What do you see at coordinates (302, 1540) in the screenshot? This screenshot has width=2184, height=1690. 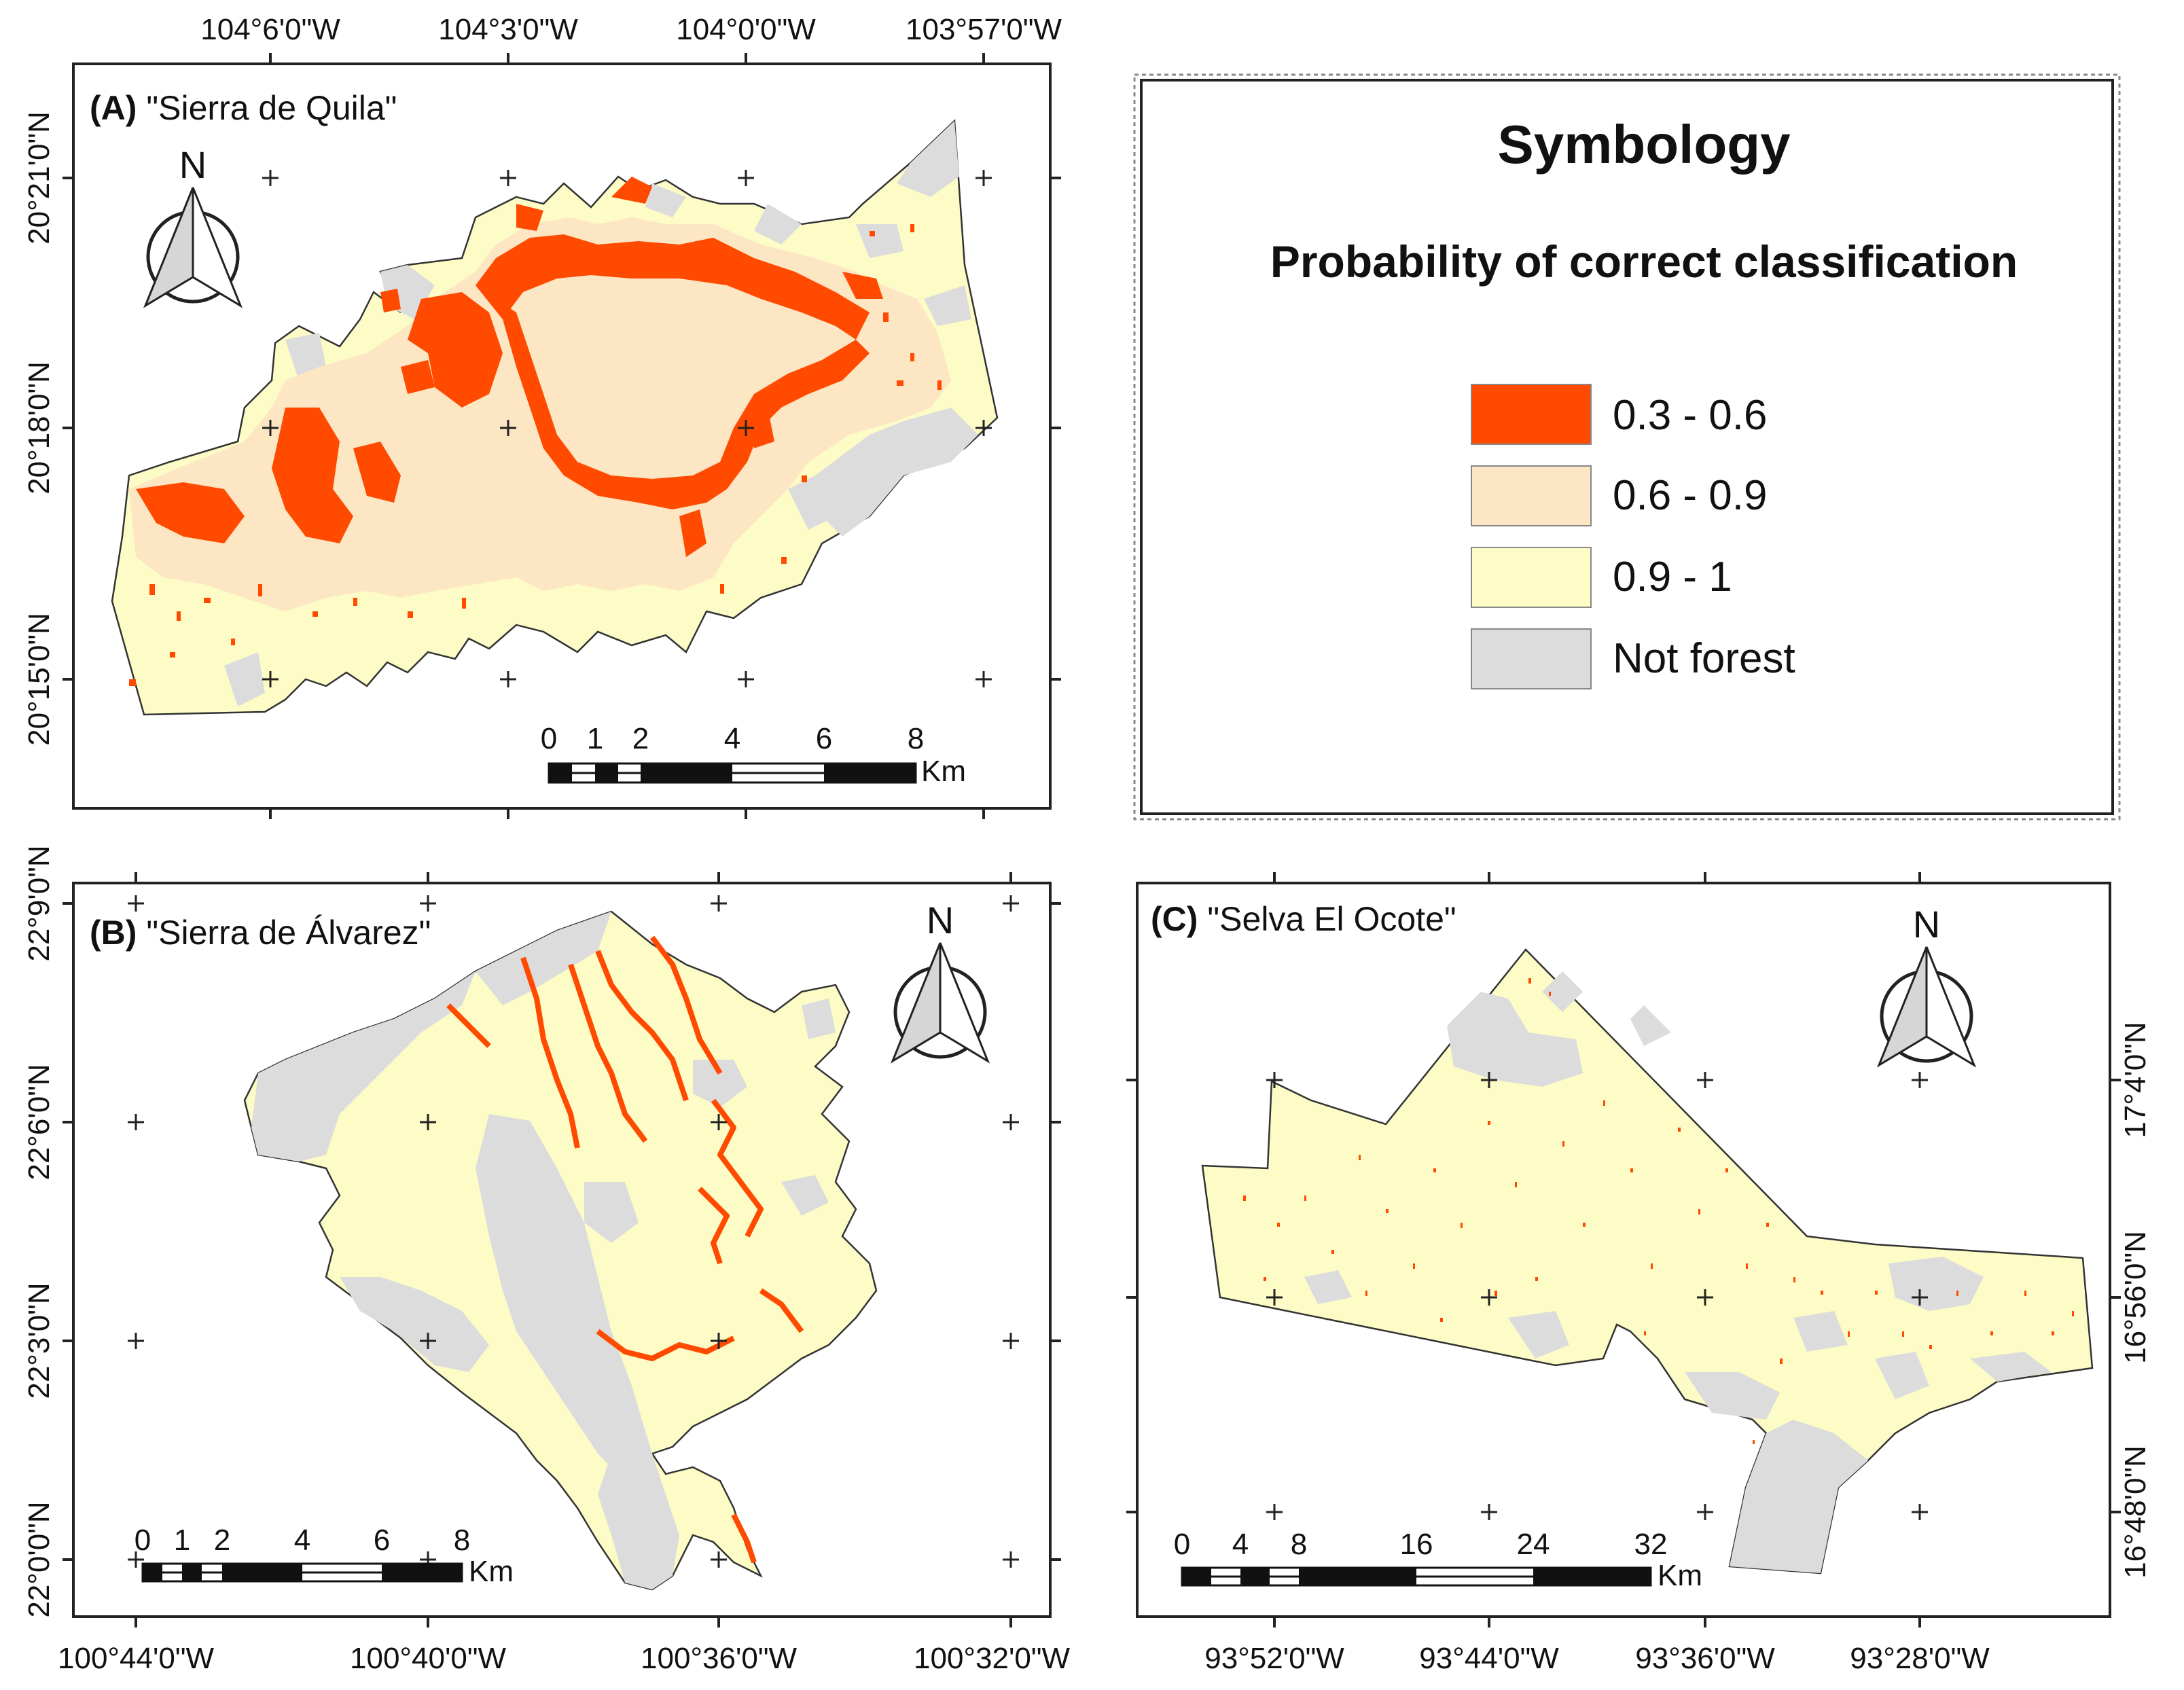 I see `panel-b-scale-tick-3: 4` at bounding box center [302, 1540].